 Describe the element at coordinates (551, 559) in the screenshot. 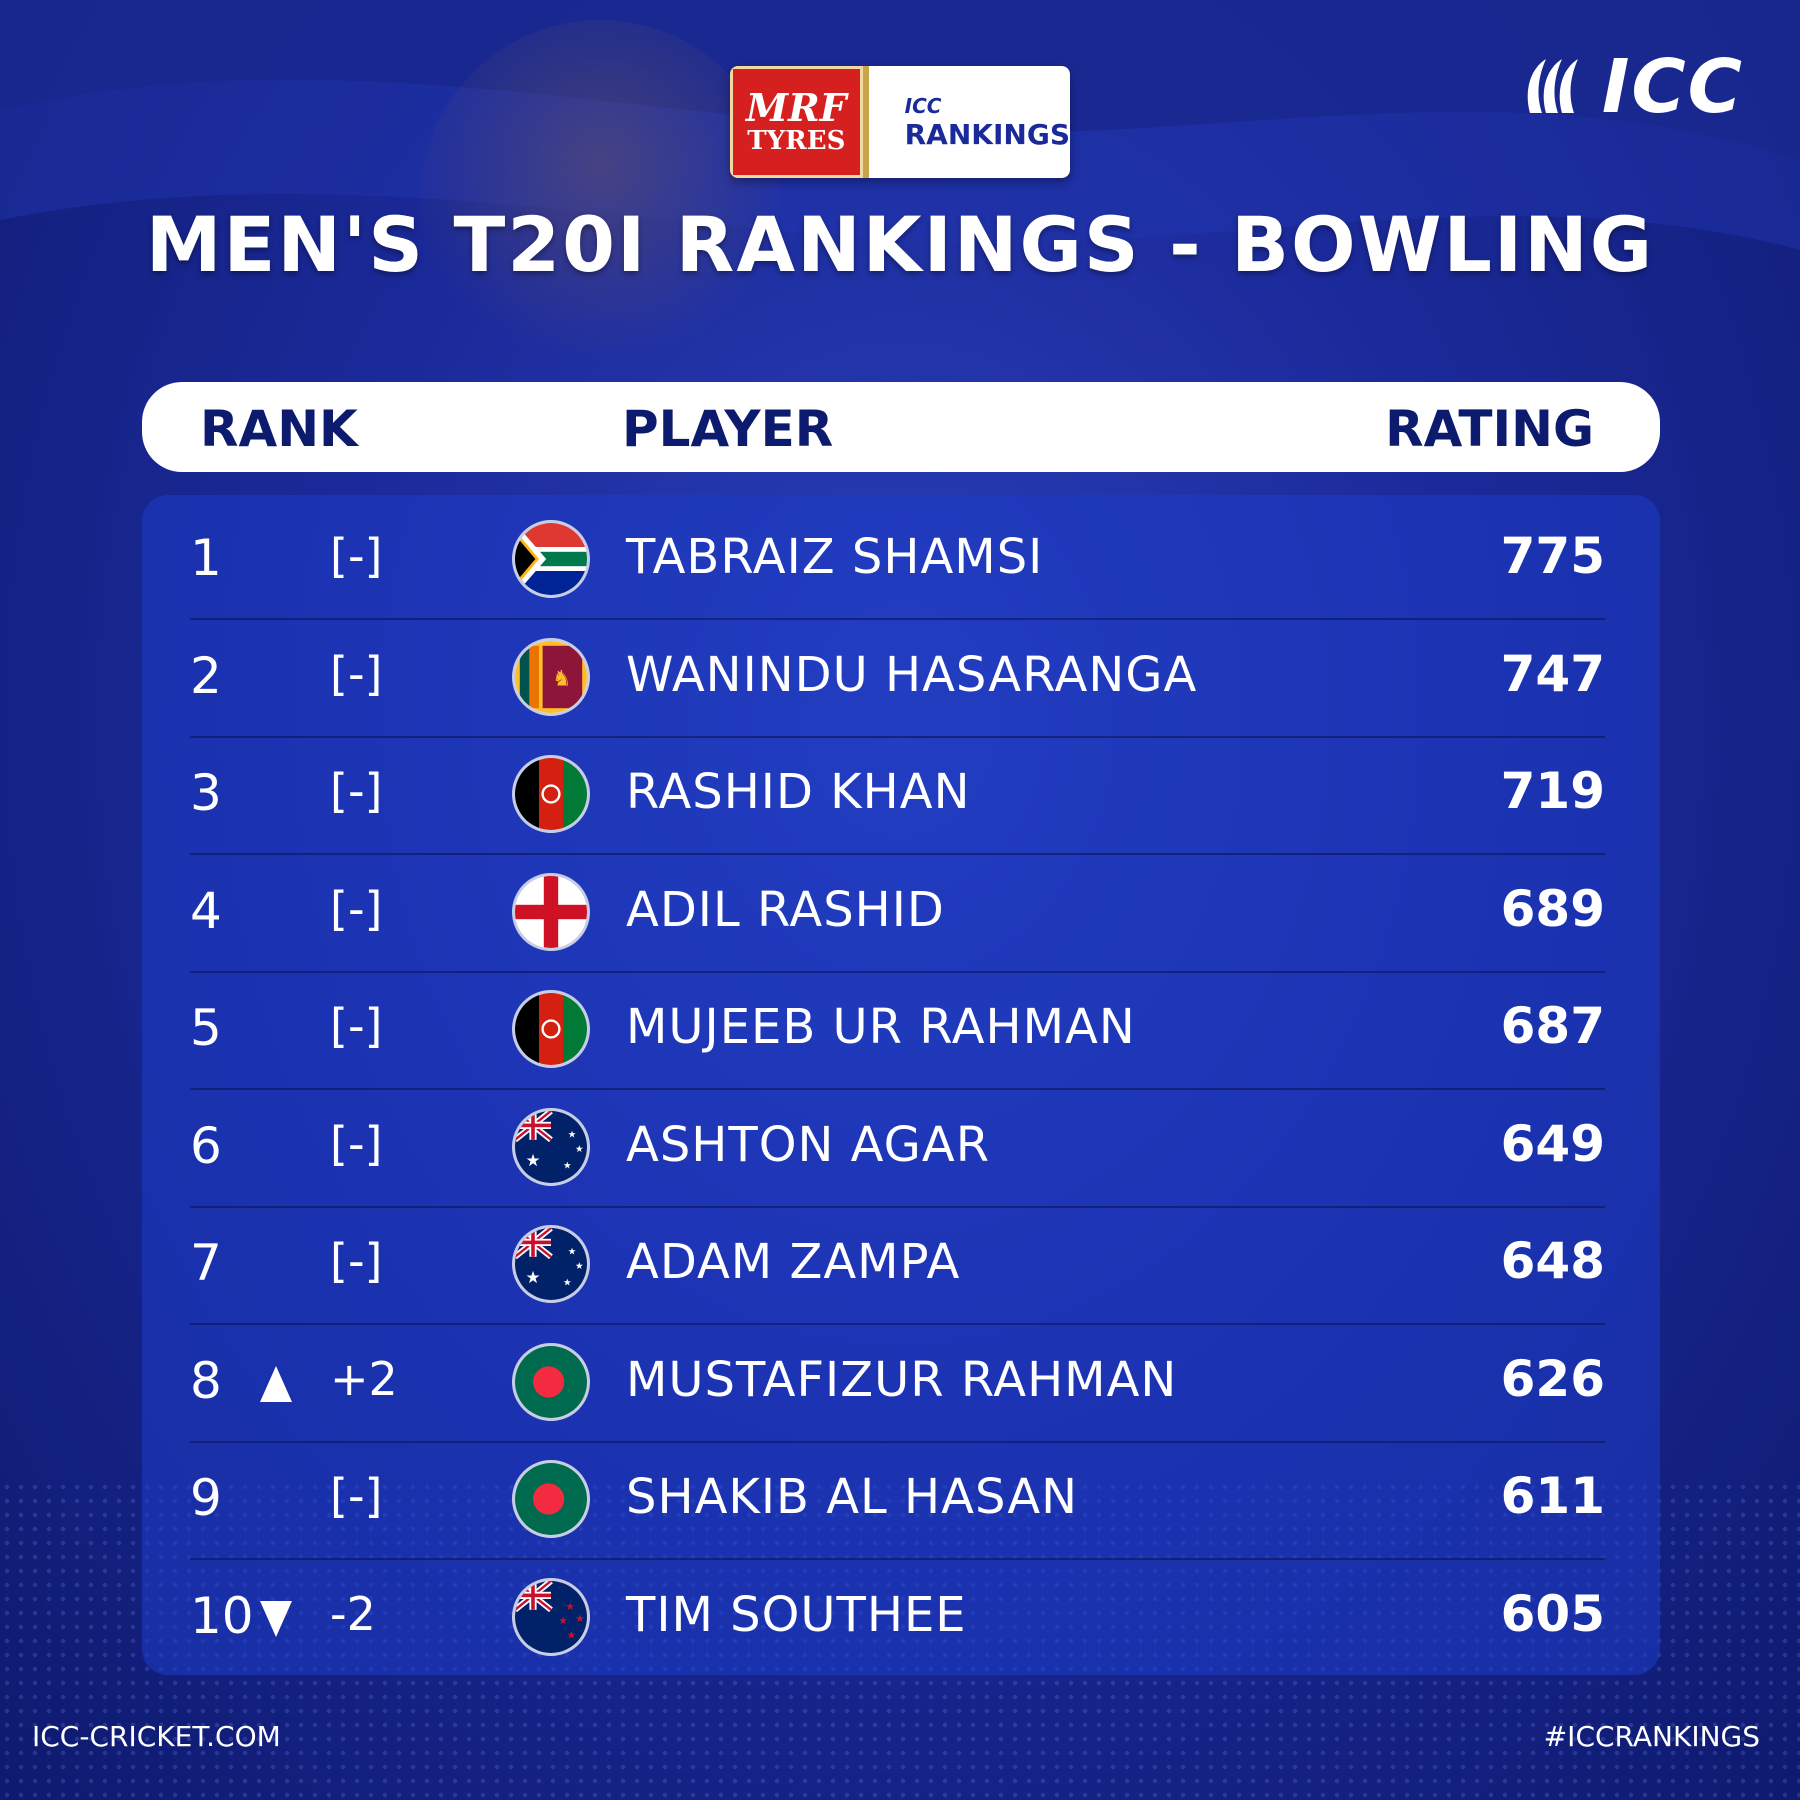

I see `south-africa-flag-icon` at that location.